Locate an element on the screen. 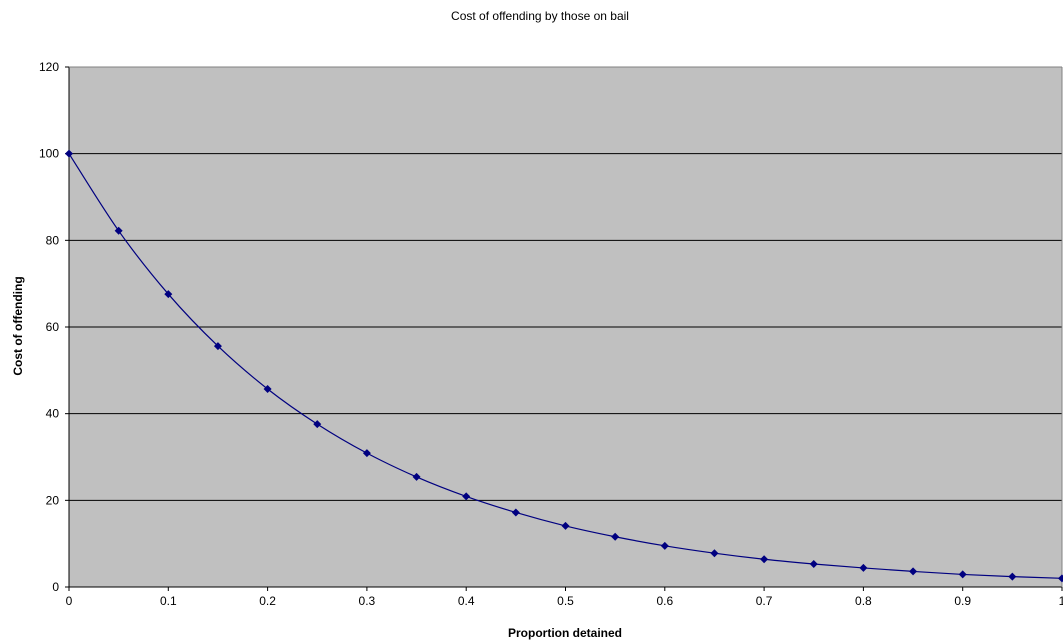 The height and width of the screenshot is (643, 1063). y-tick-label: 60 is located at coordinates (53, 327).